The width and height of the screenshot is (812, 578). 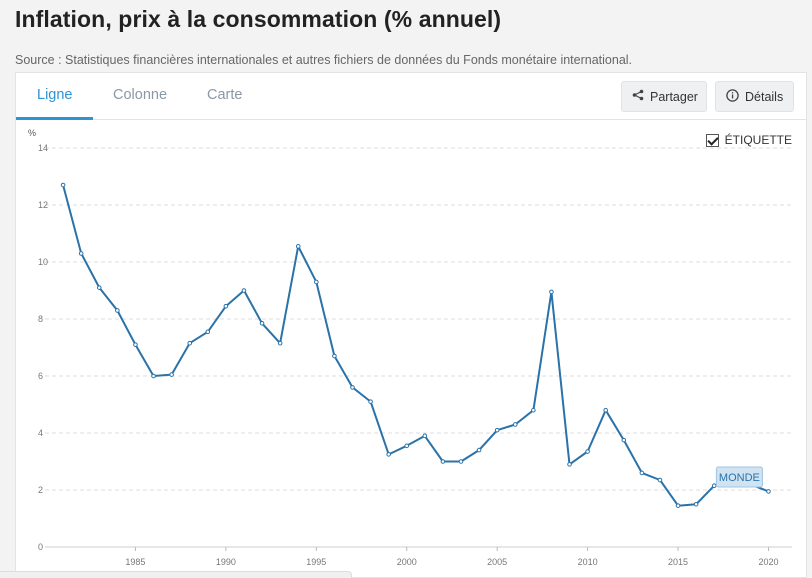 I want to click on horizontal-scrollbar, so click(x=176, y=574).